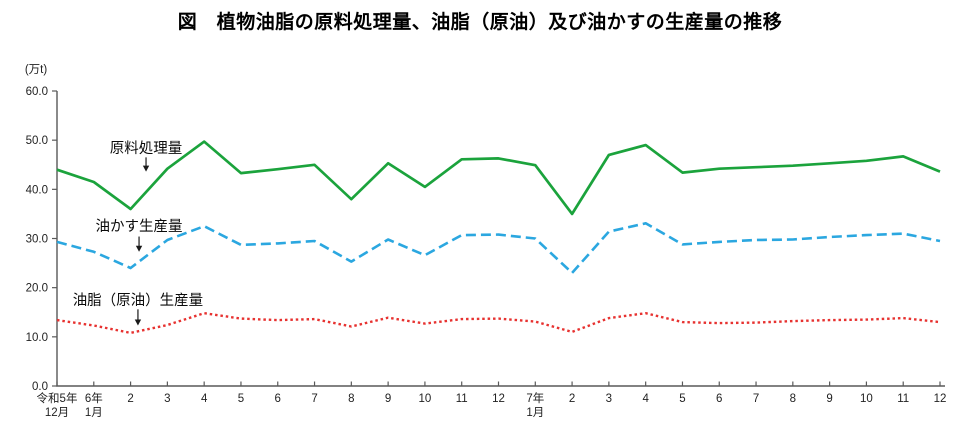 The width and height of the screenshot is (960, 432). Describe the element at coordinates (37, 141) in the screenshot. I see `y-tick-label: 50.0` at that location.